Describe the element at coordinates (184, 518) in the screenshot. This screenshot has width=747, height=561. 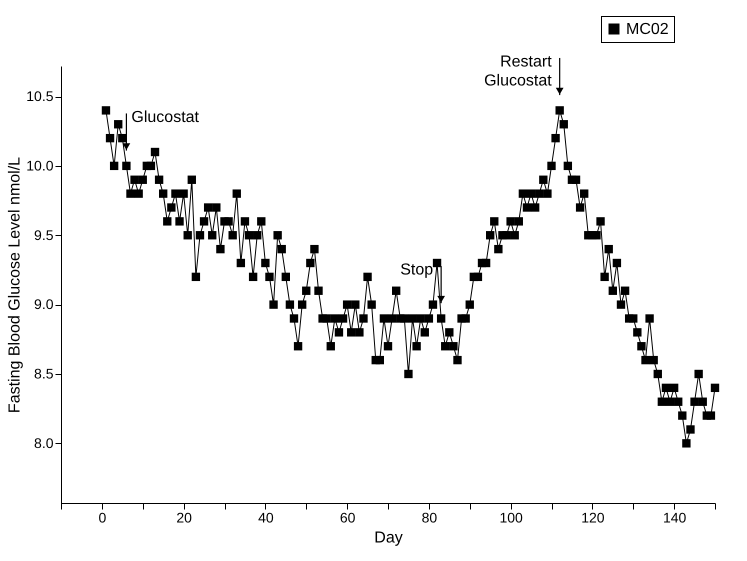
I see `x-tick-label: 20` at that location.